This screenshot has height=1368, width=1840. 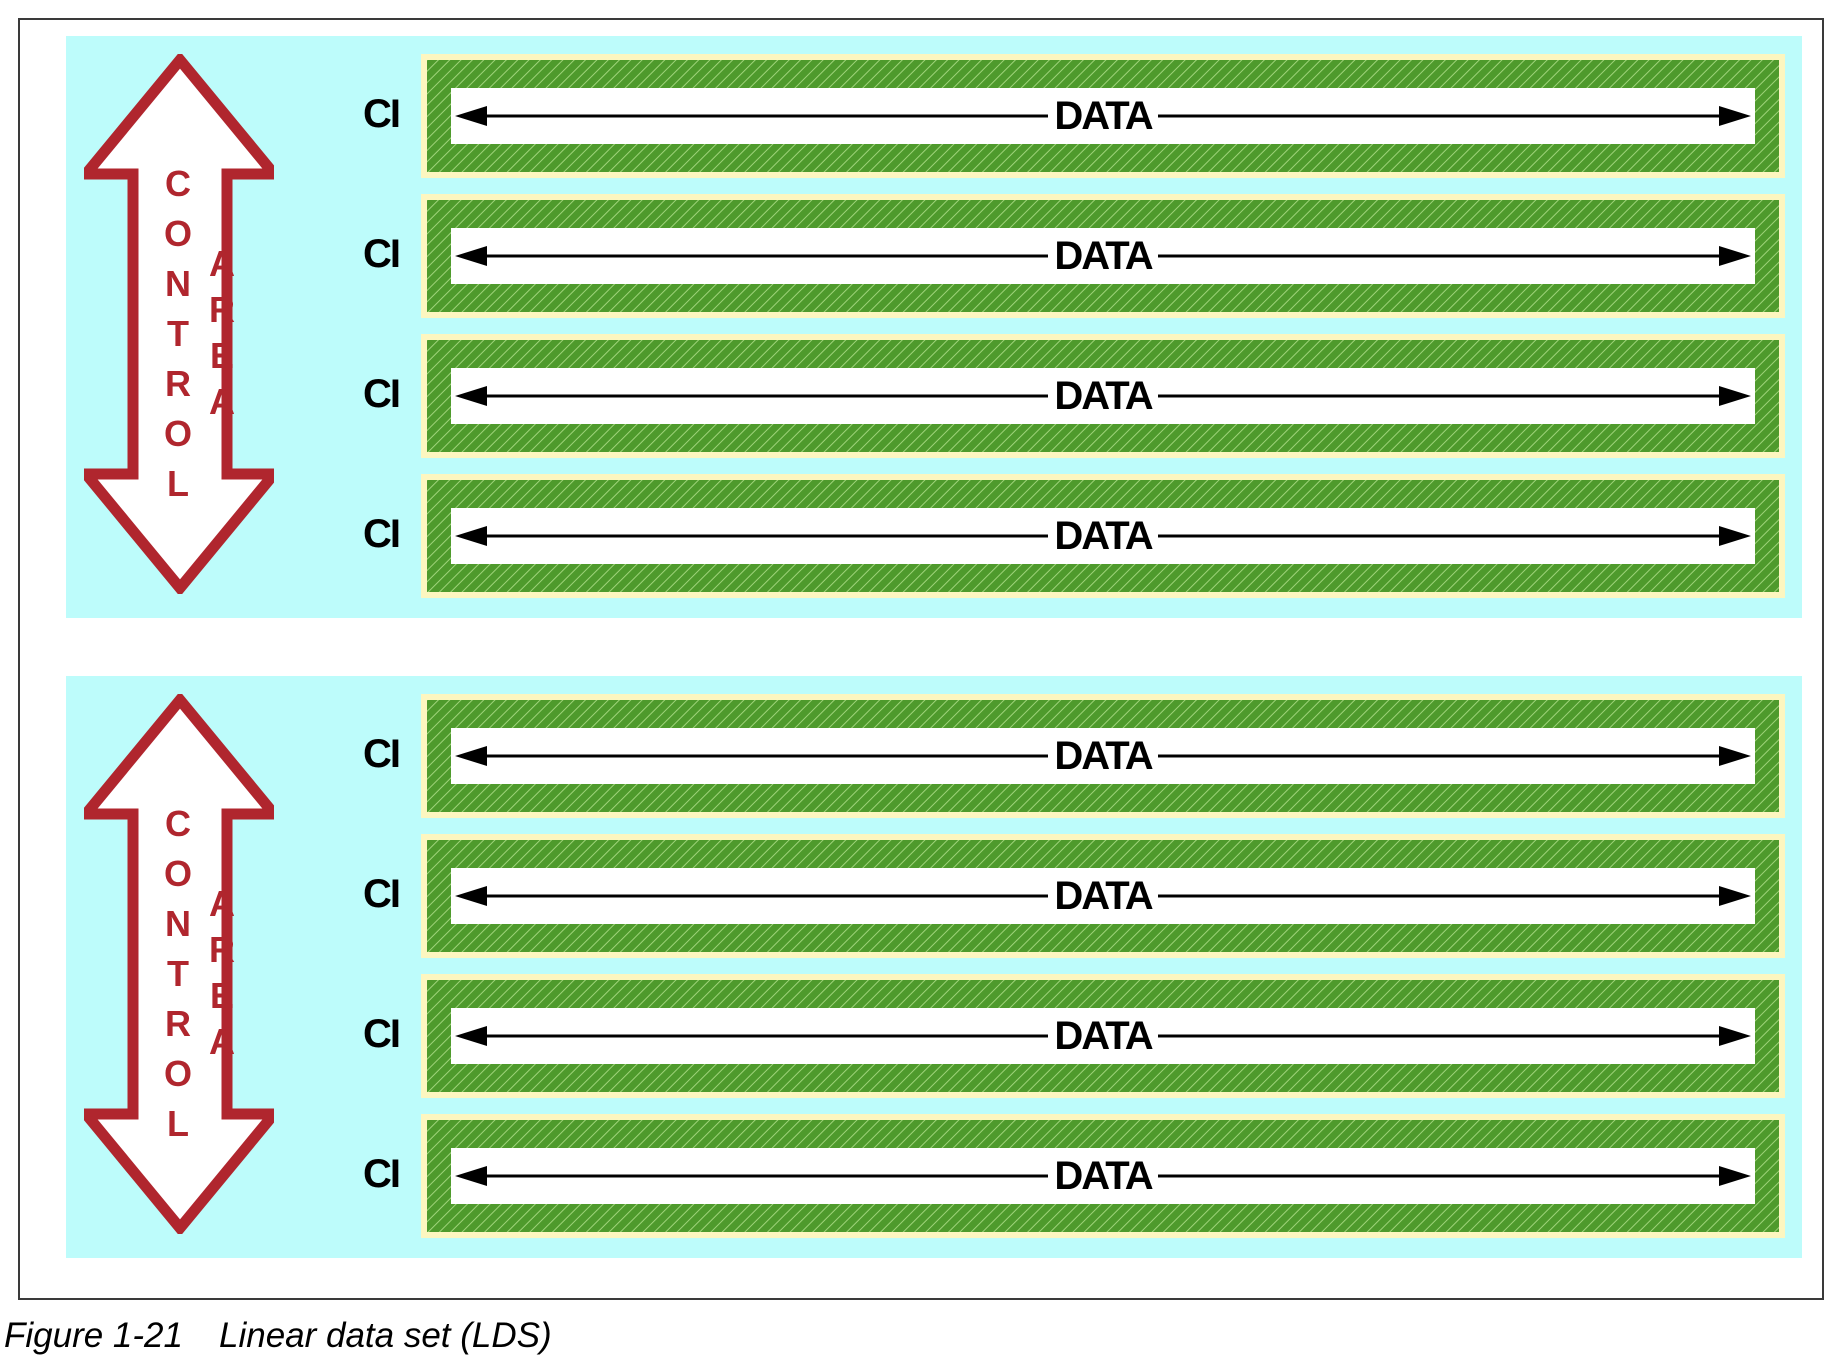 What do you see at coordinates (385, 1335) in the screenshot?
I see `figure-title: Linear data set (LDS)` at bounding box center [385, 1335].